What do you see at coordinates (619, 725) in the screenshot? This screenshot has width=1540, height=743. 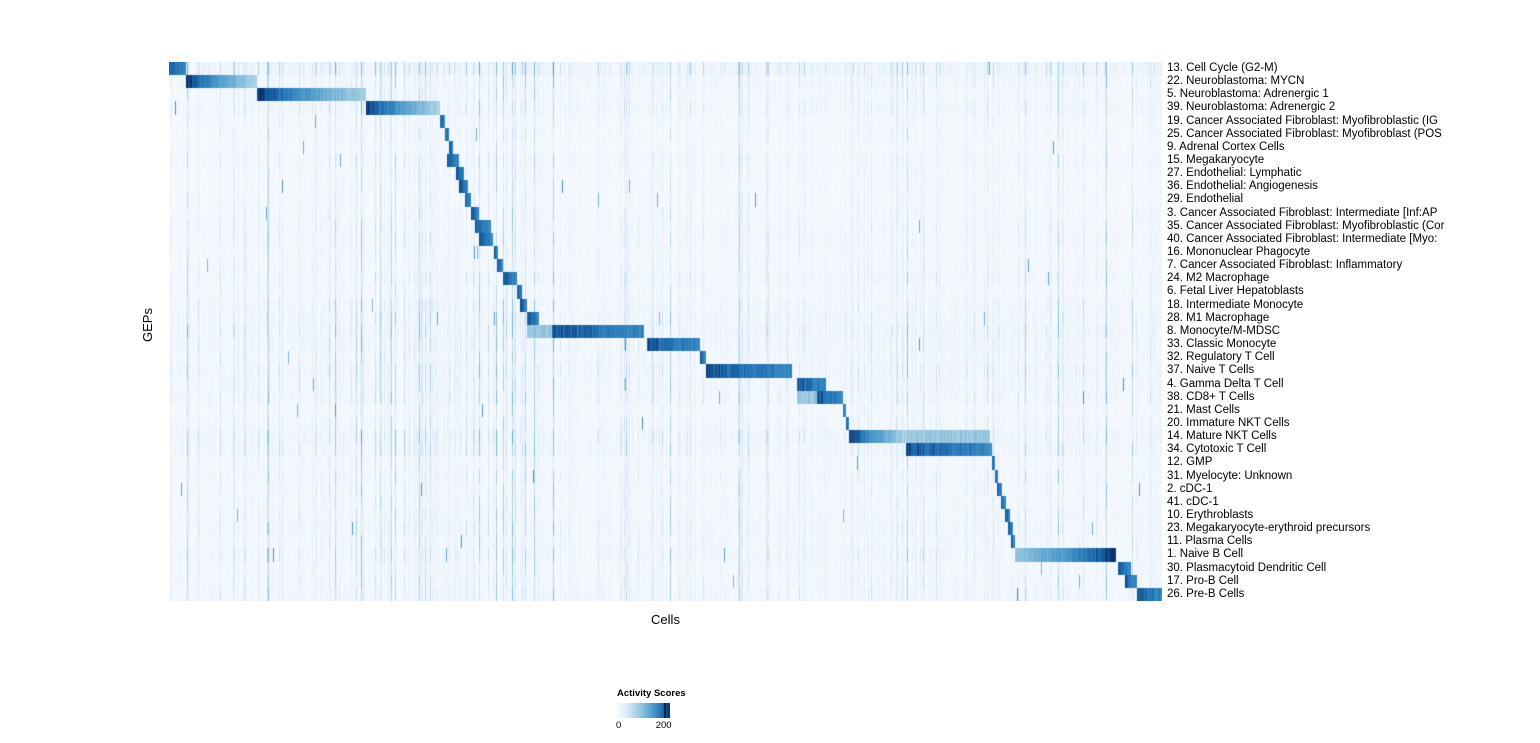 I see `legend-tick-min: 0` at bounding box center [619, 725].